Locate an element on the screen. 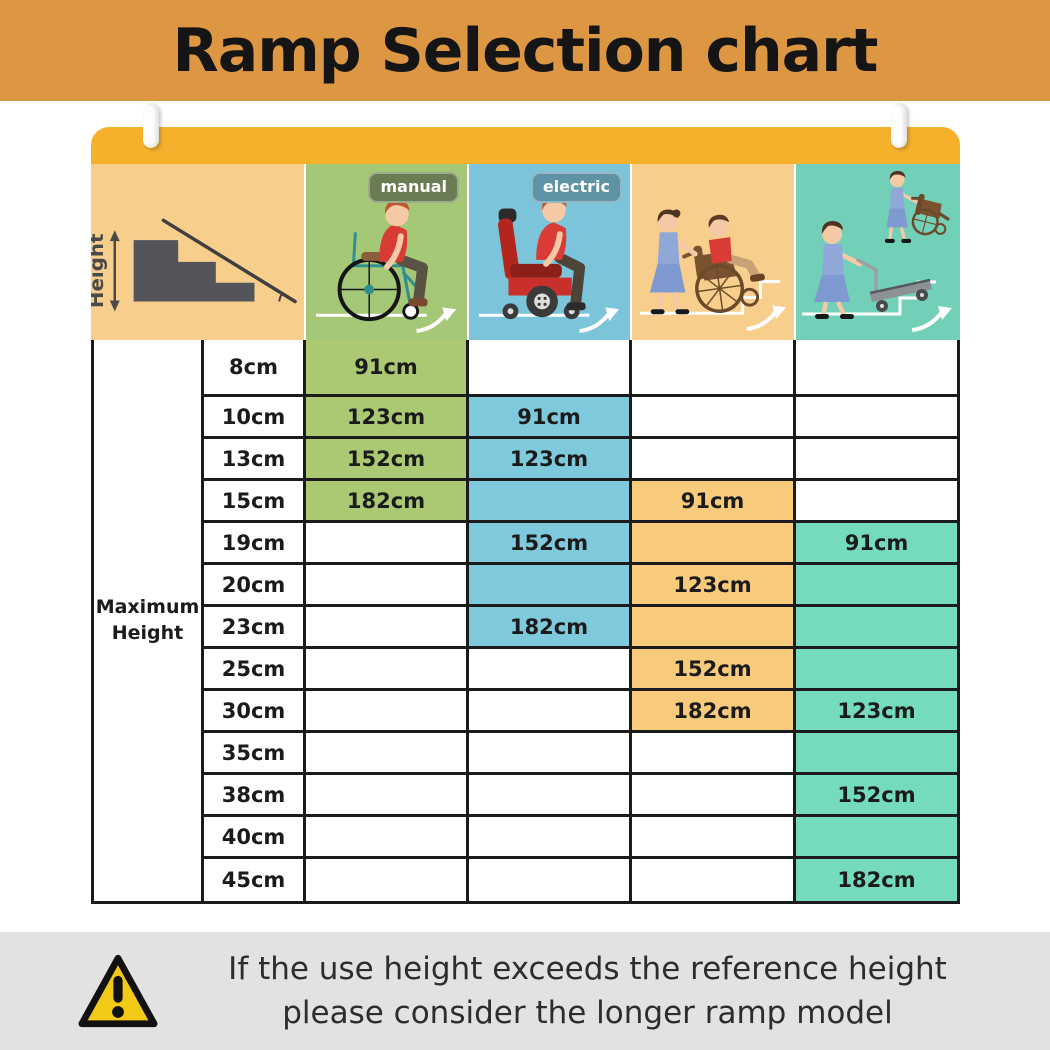 This screenshot has height=1050, width=1050. cell-electric: 123cm is located at coordinates (550, 460).